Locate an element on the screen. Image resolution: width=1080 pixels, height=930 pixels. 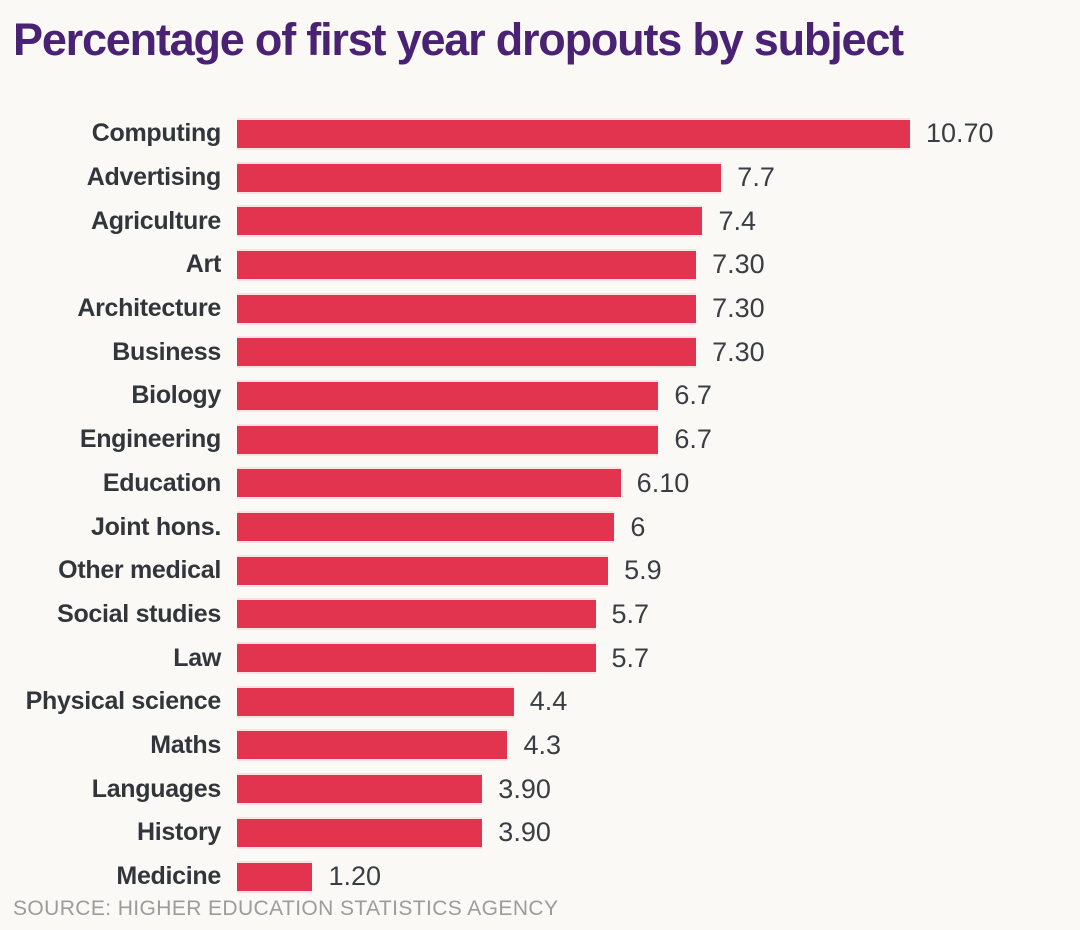
bar-row: Education 6.10 is located at coordinates (540, 484).